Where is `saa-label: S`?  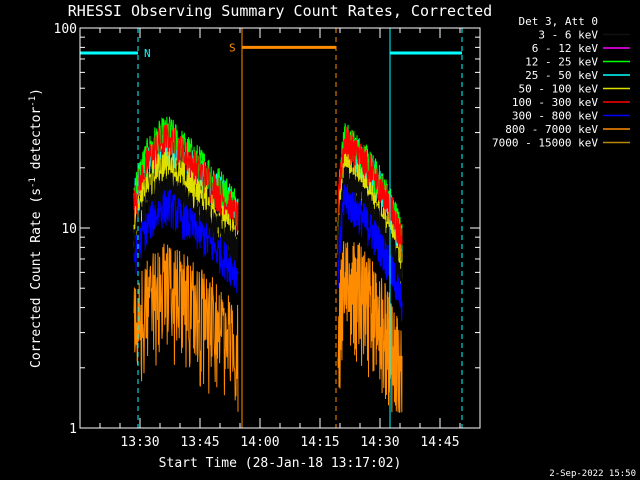 saa-label: S is located at coordinates (232, 47).